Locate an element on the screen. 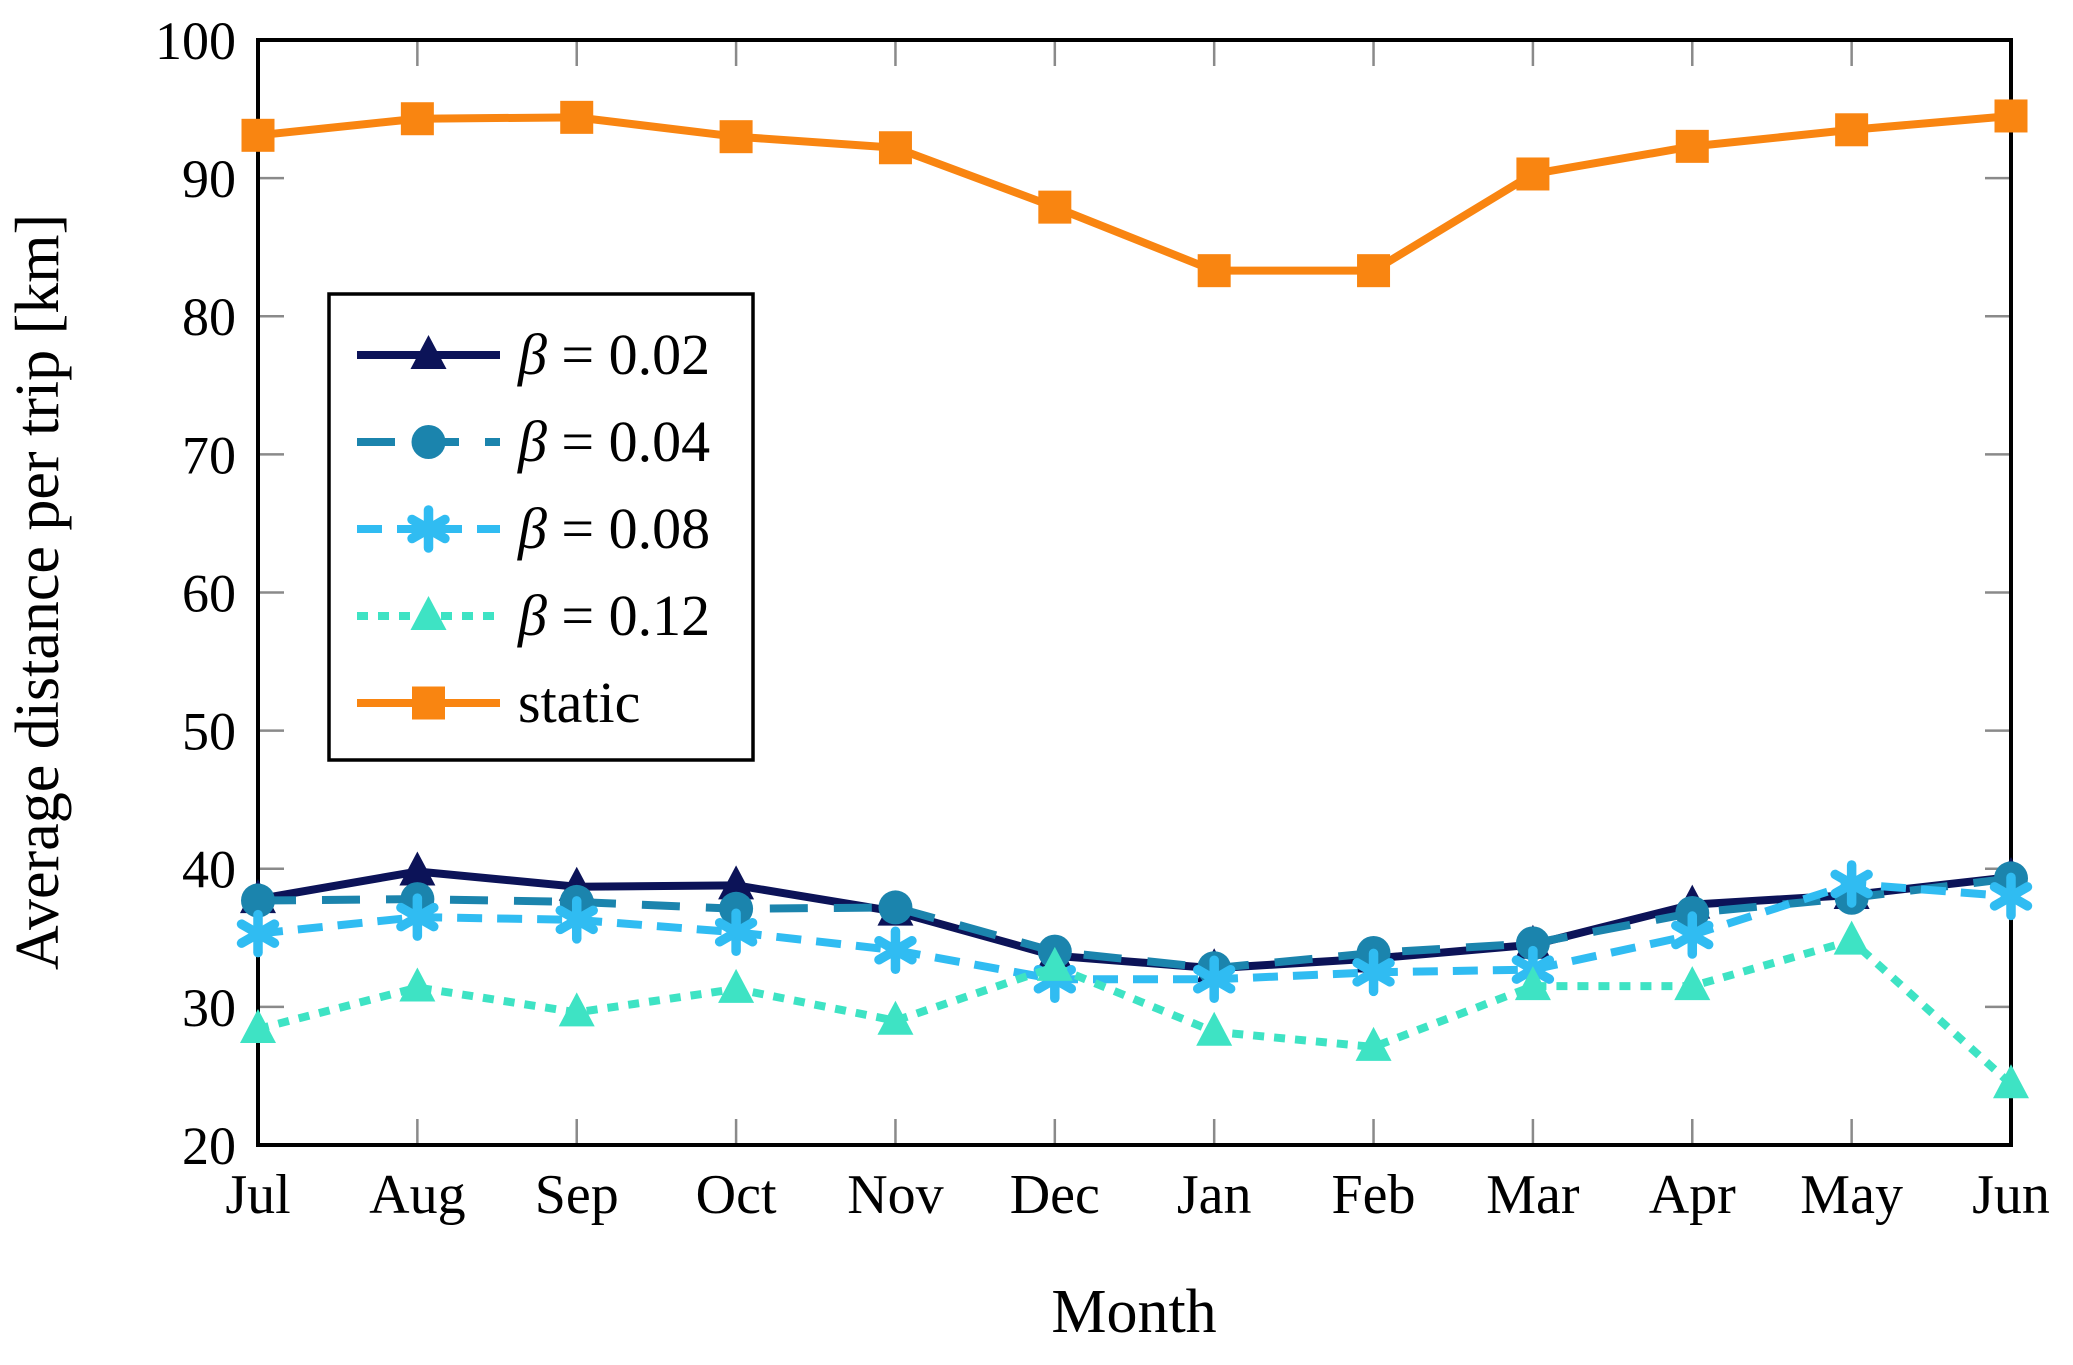 This screenshot has width=2073, height=1365. legend-label: β = 0.02 is located at coordinates (613, 354).